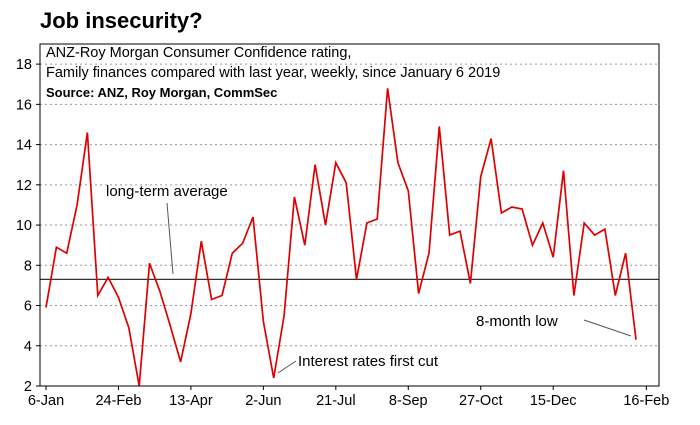 The height and width of the screenshot is (425, 700). Describe the element at coordinates (191, 401) in the screenshot. I see `x-tick-label-2: 13-Apr` at that location.